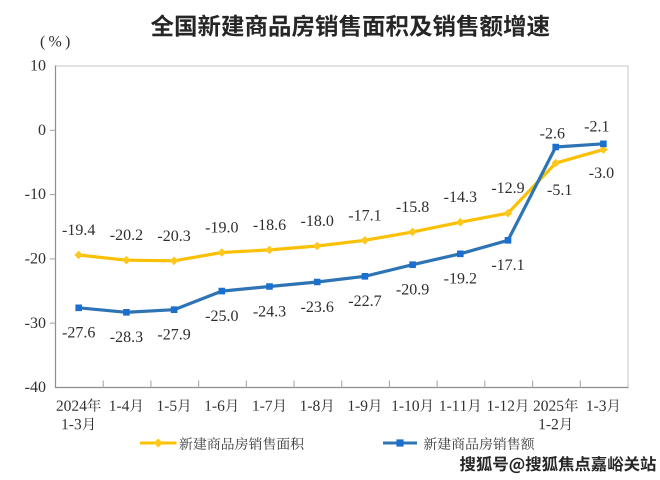 Image resolution: width=660 pixels, height=480 pixels. What do you see at coordinates (460, 197) in the screenshot?
I see `svg-text: -14.3` at bounding box center [460, 197].